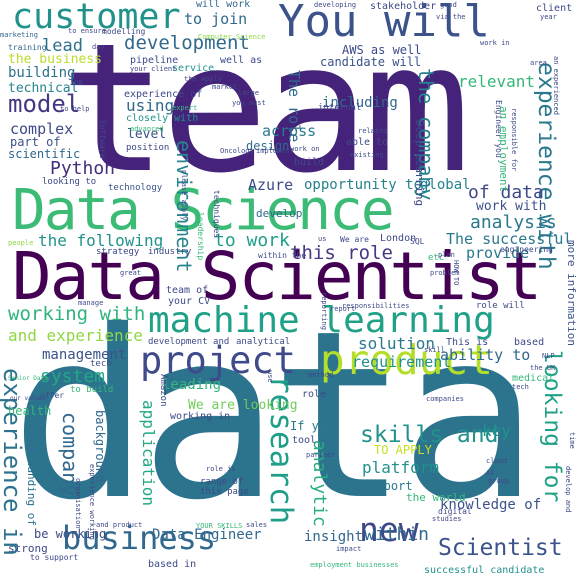 The height and width of the screenshot is (576, 576). I want to click on cloud-word: relevant, so click(497, 81).